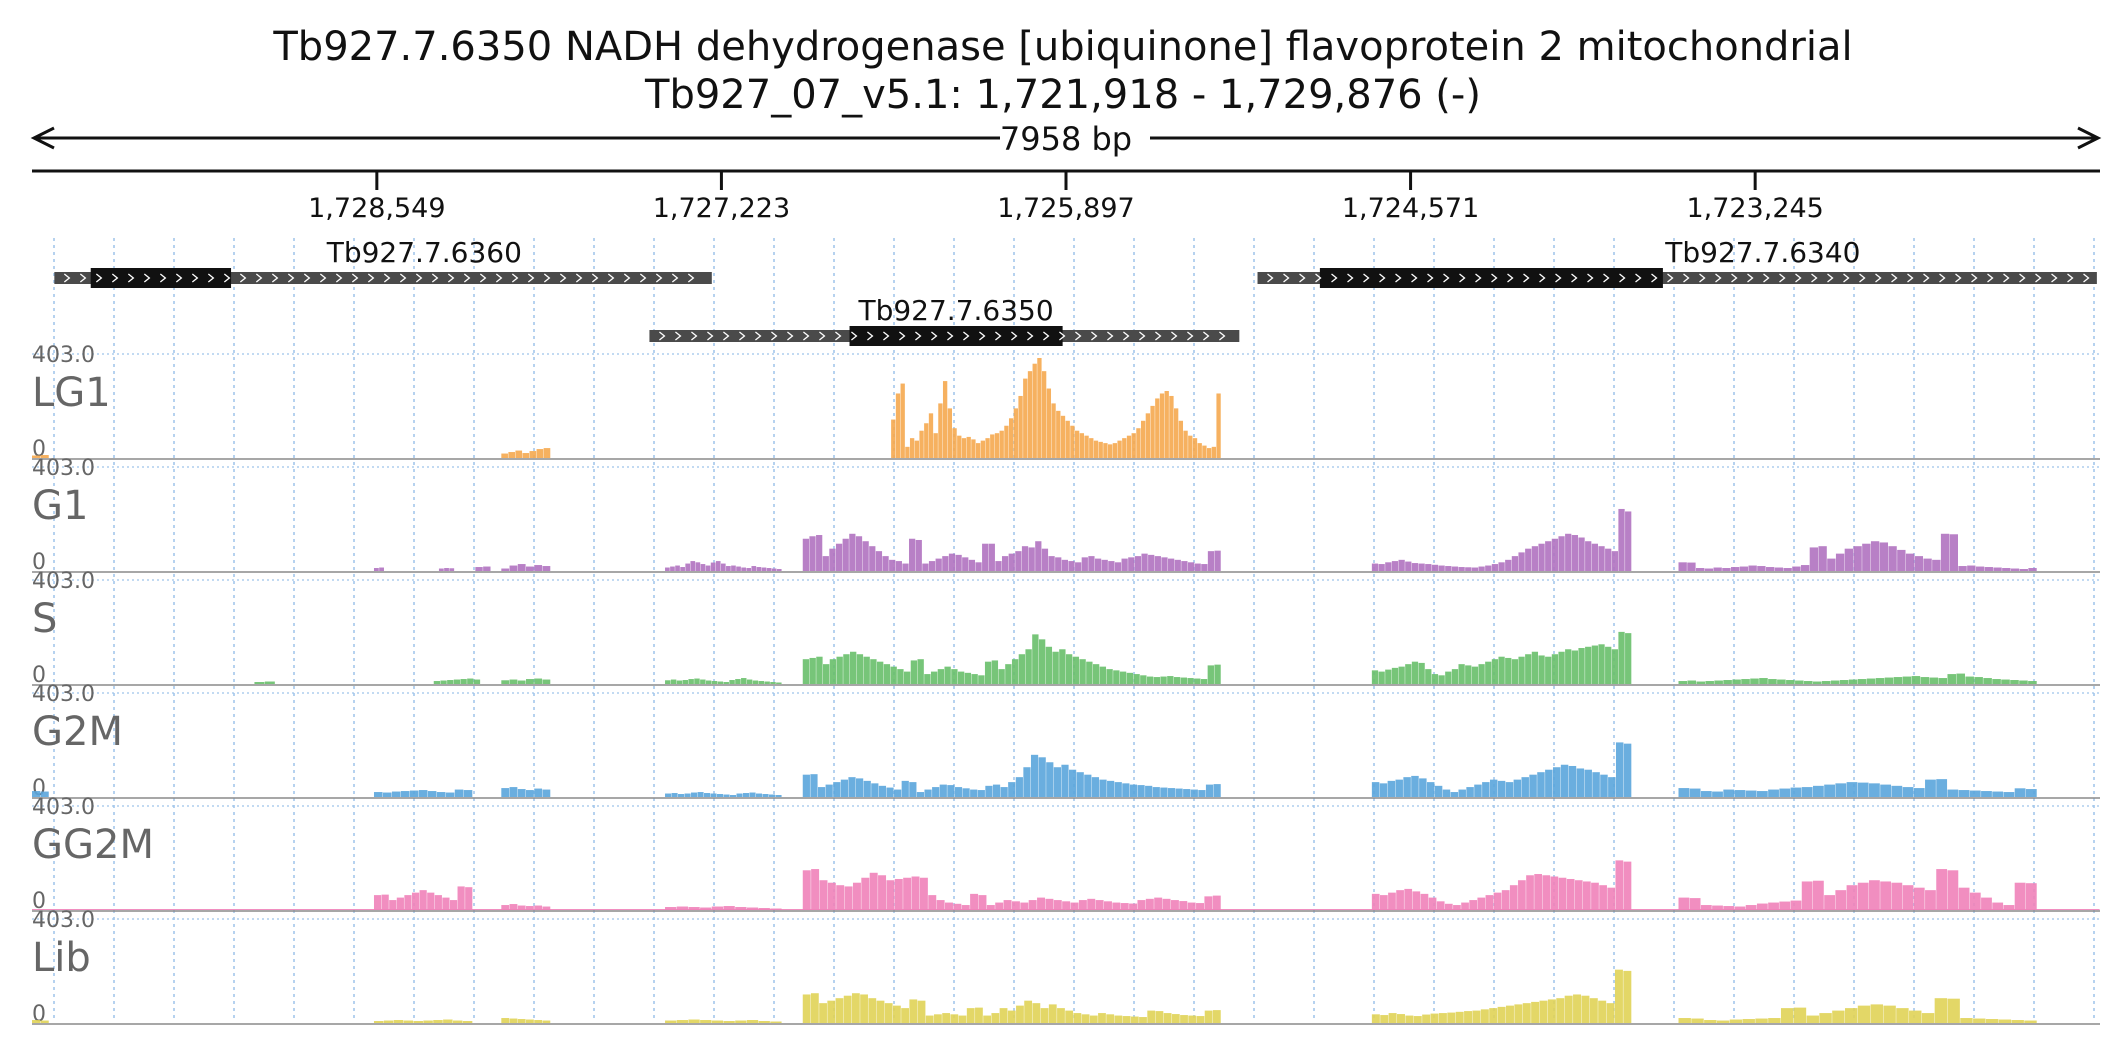  Describe the element at coordinates (44, 619) in the screenshot. I see `track-name: S` at that location.